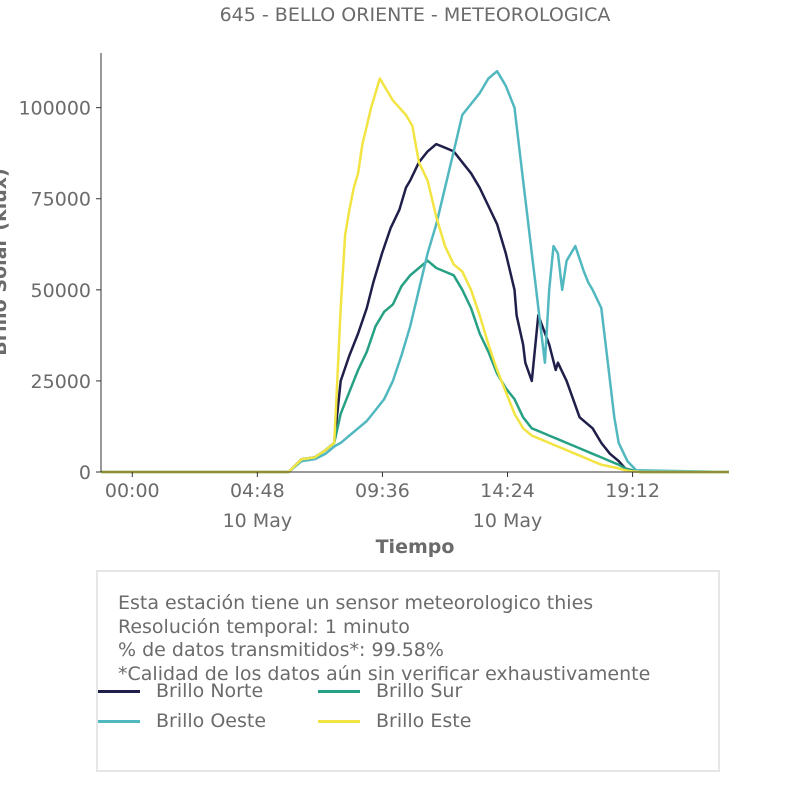 The width and height of the screenshot is (806, 806). I want to click on y-tick-label: 50000, so click(61, 291).